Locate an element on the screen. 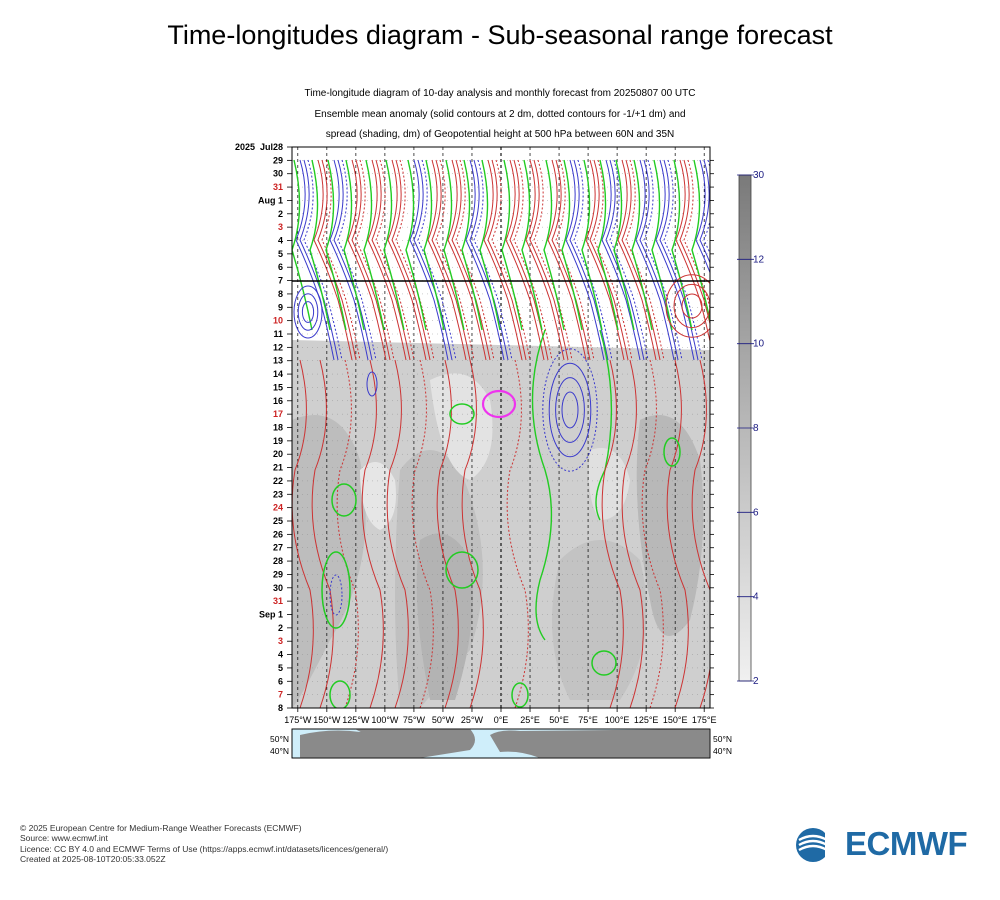 The height and width of the screenshot is (900, 1000). ecmwf-logo: ECMWF is located at coordinates (890, 845).